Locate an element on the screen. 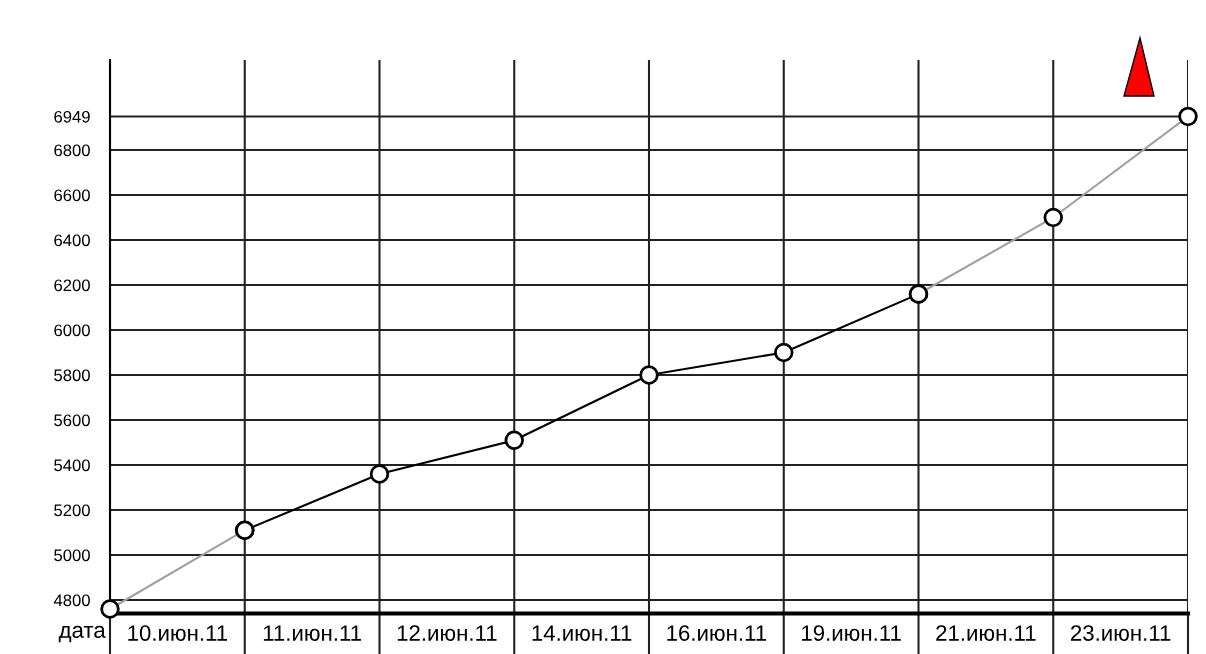  x-tick-label: 23.июн.11 is located at coordinates (1121, 633).